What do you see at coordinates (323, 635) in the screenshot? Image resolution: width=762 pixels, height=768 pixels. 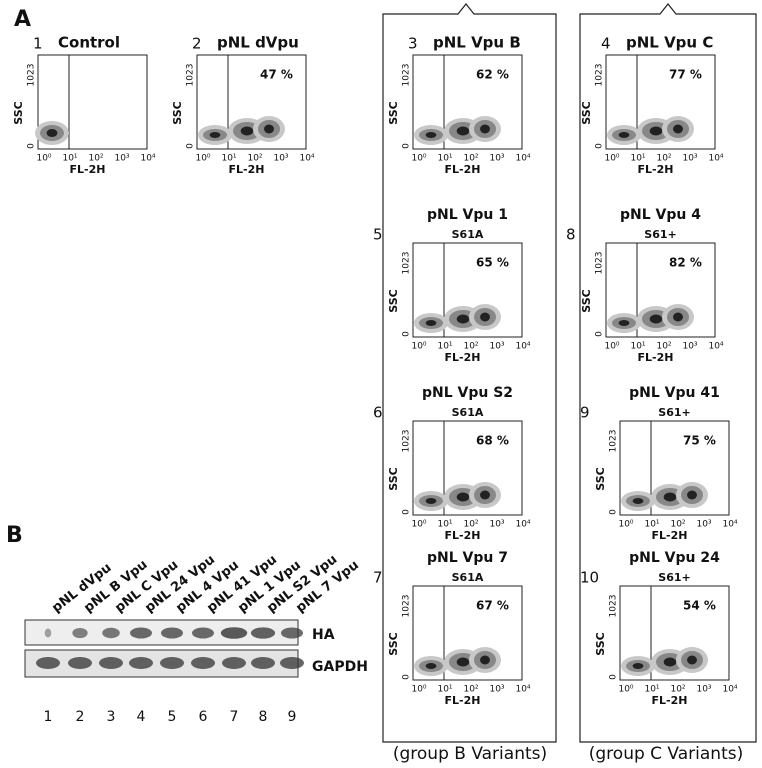 I see `blot-label: HA` at bounding box center [323, 635].